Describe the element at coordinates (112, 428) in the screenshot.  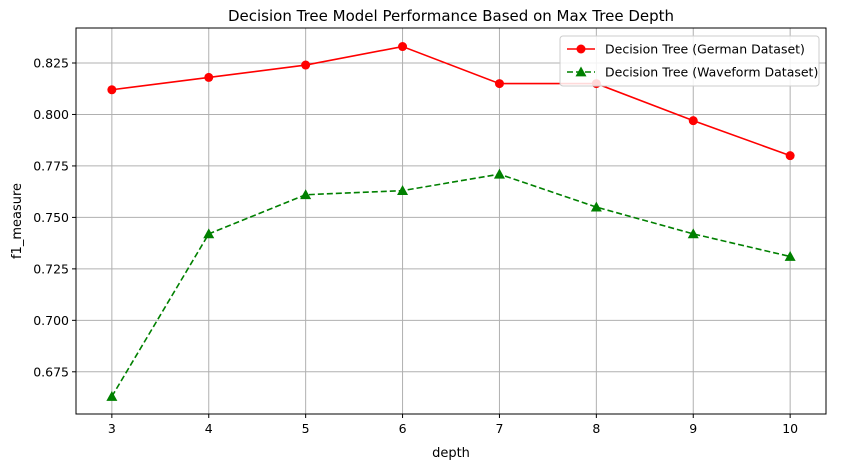
I see `x-tick-label: 3` at that location.